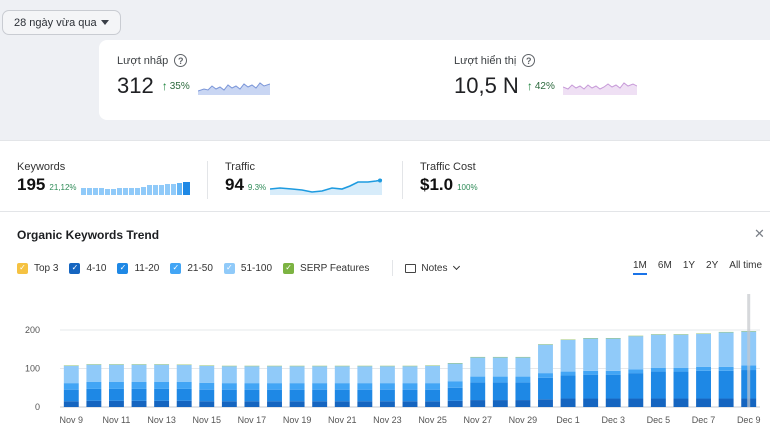 Image resolution: width=770 pixels, height=433 pixels. Describe the element at coordinates (181, 60) in the screenshot. I see `help-icon: ?` at that location.